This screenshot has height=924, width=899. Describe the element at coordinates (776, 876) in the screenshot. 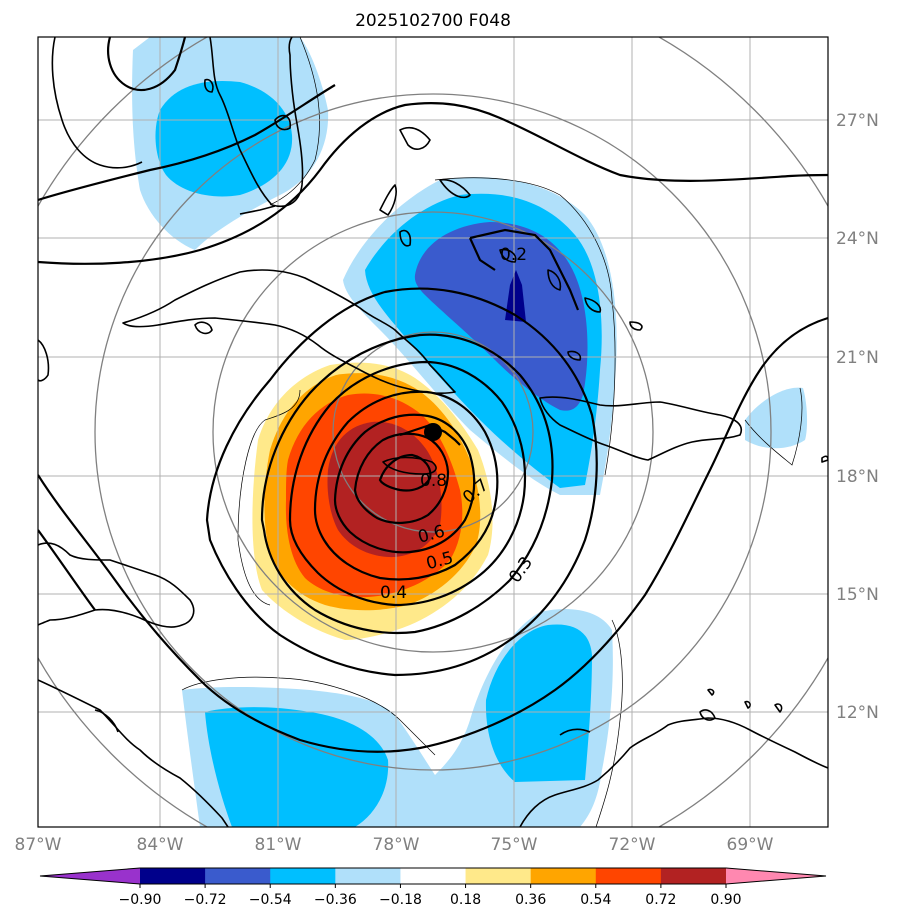

I see `colorbar-extend-high` at that location.